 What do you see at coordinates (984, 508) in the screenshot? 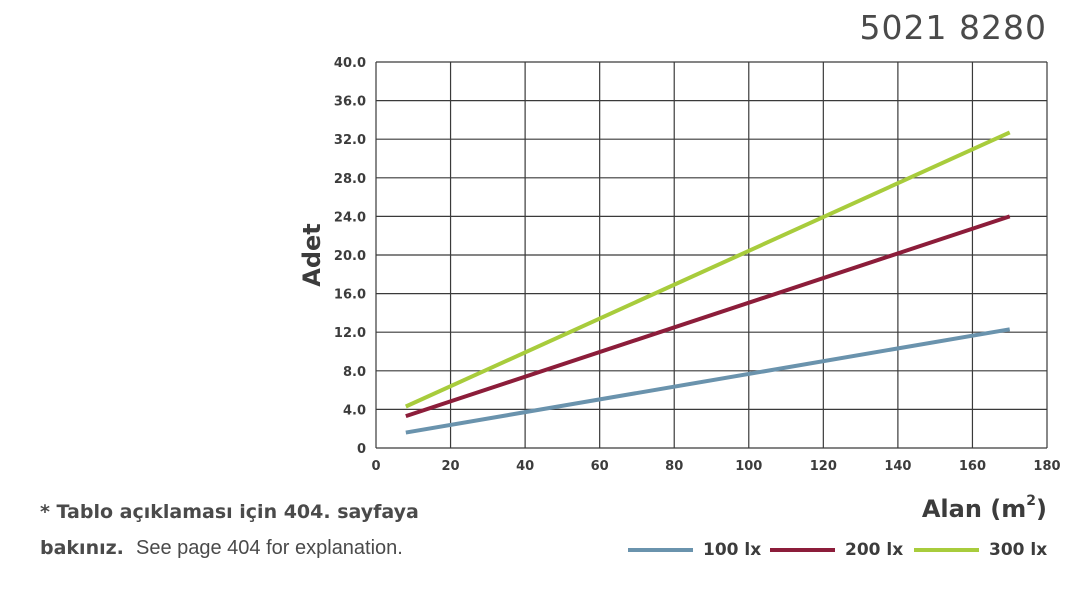
I see `x-axis-label: Alan (m2)` at bounding box center [984, 508].